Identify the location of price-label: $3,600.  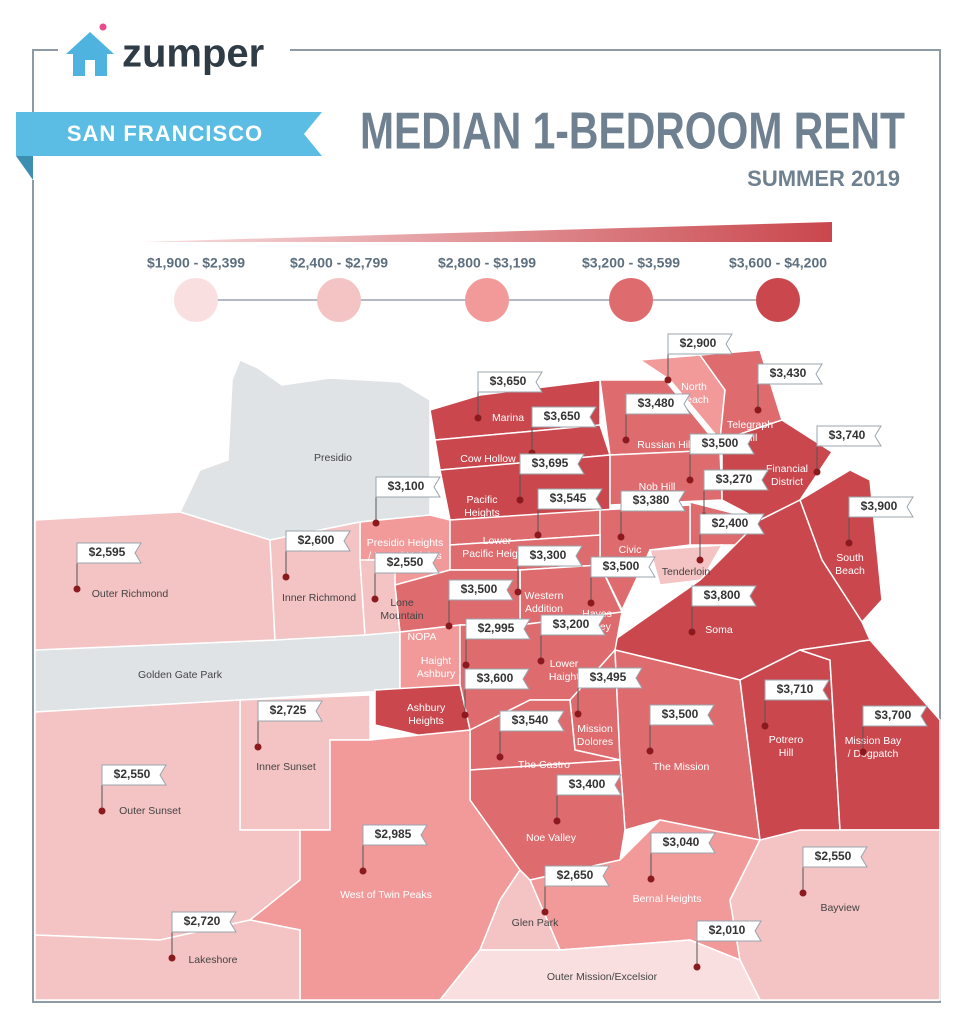
(495, 678).